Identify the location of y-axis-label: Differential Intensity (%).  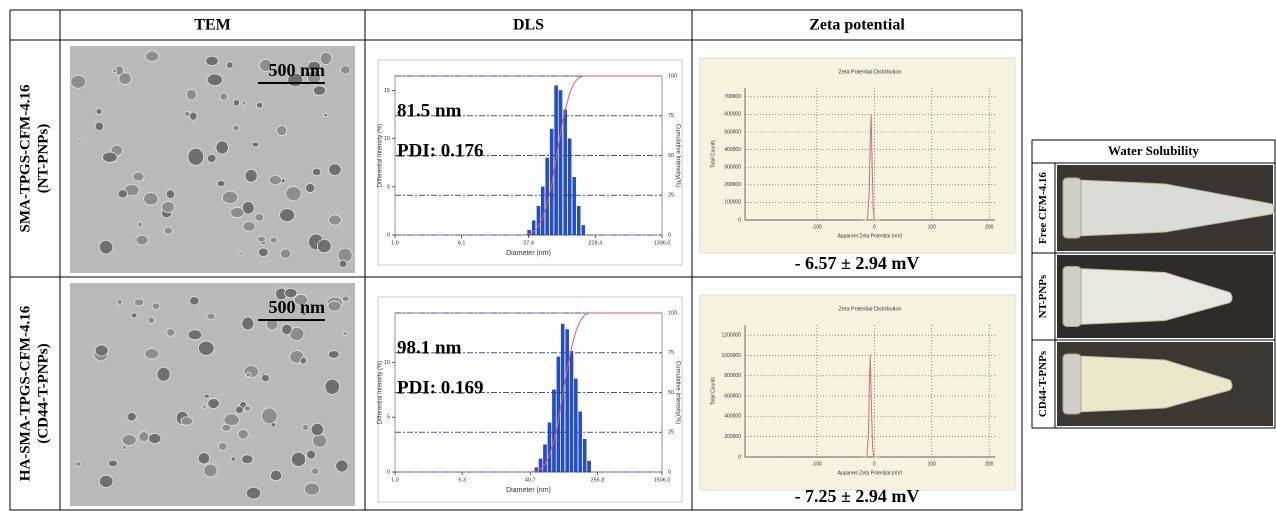
(381, 156).